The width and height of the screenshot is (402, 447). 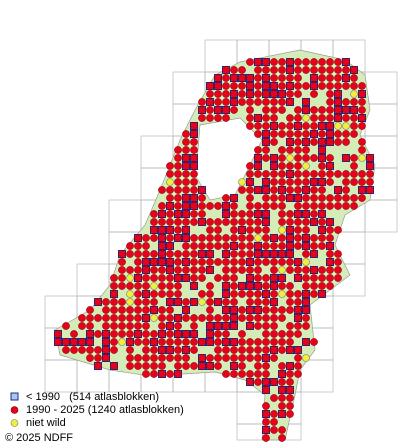 What do you see at coordinates (362, 158) in the screenshot?
I see `not-wild` at bounding box center [362, 158].